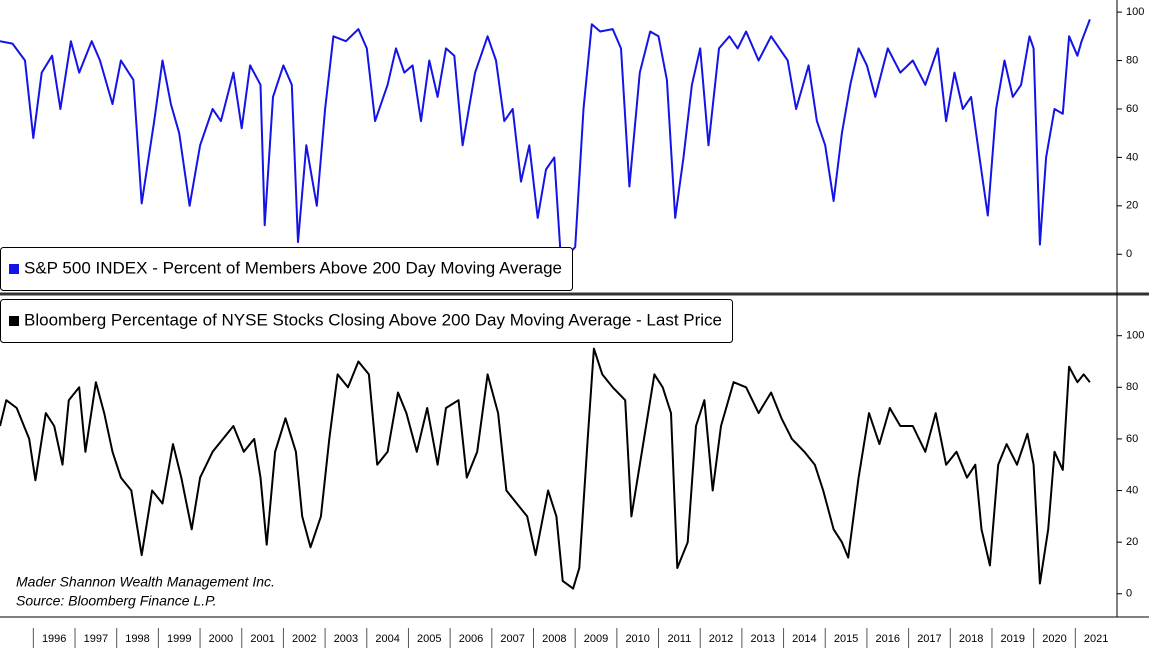 The height and width of the screenshot is (648, 1149). I want to click on x-tick-label: 2021, so click(1096, 639).